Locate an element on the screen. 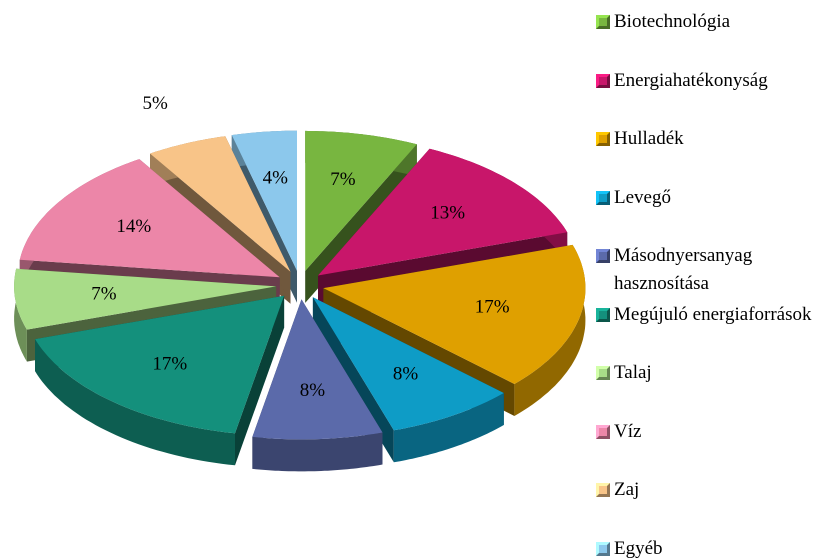  legend-label: Víz is located at coordinates (628, 431).